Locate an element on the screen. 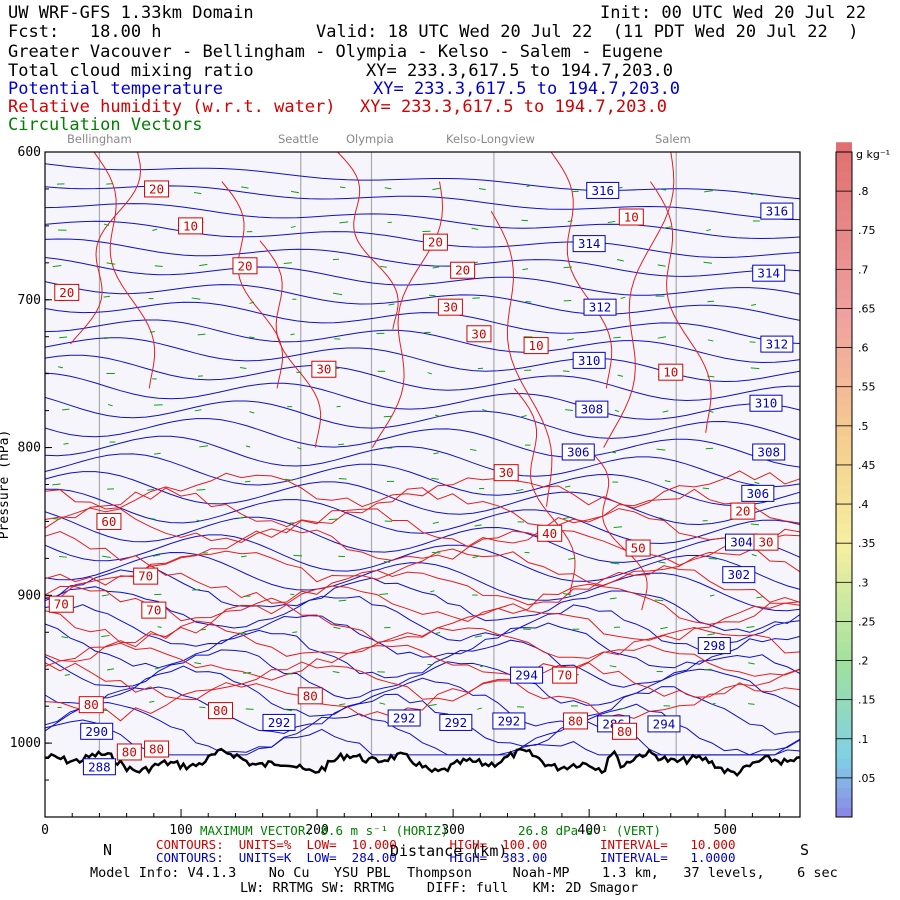 This screenshot has width=900, height=900. city-label-kelso: Kelso-Longview is located at coordinates (490, 139).